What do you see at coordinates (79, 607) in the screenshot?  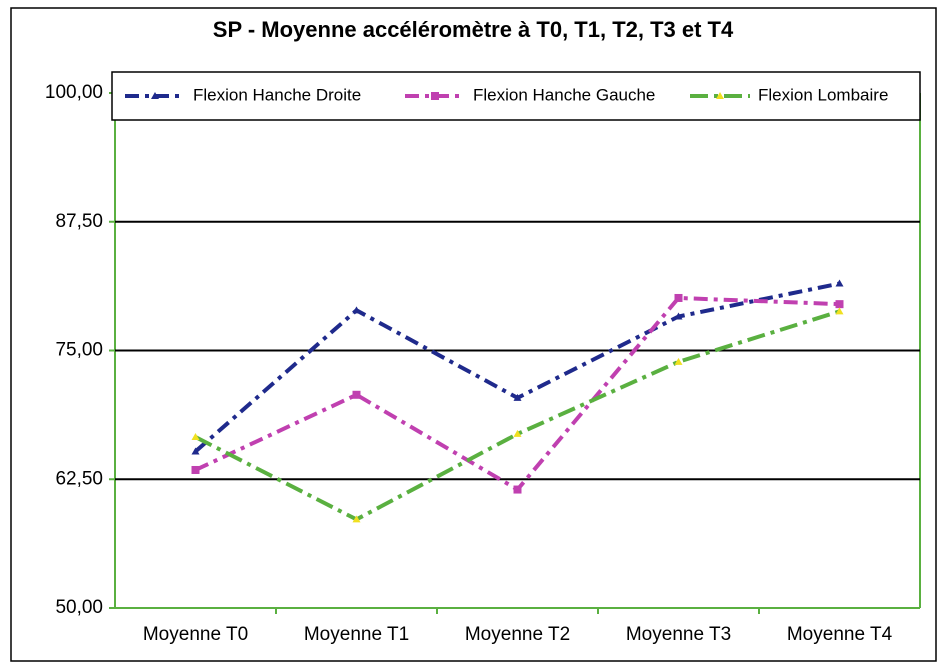 I see `y-tick-label: 50,00` at bounding box center [79, 607].